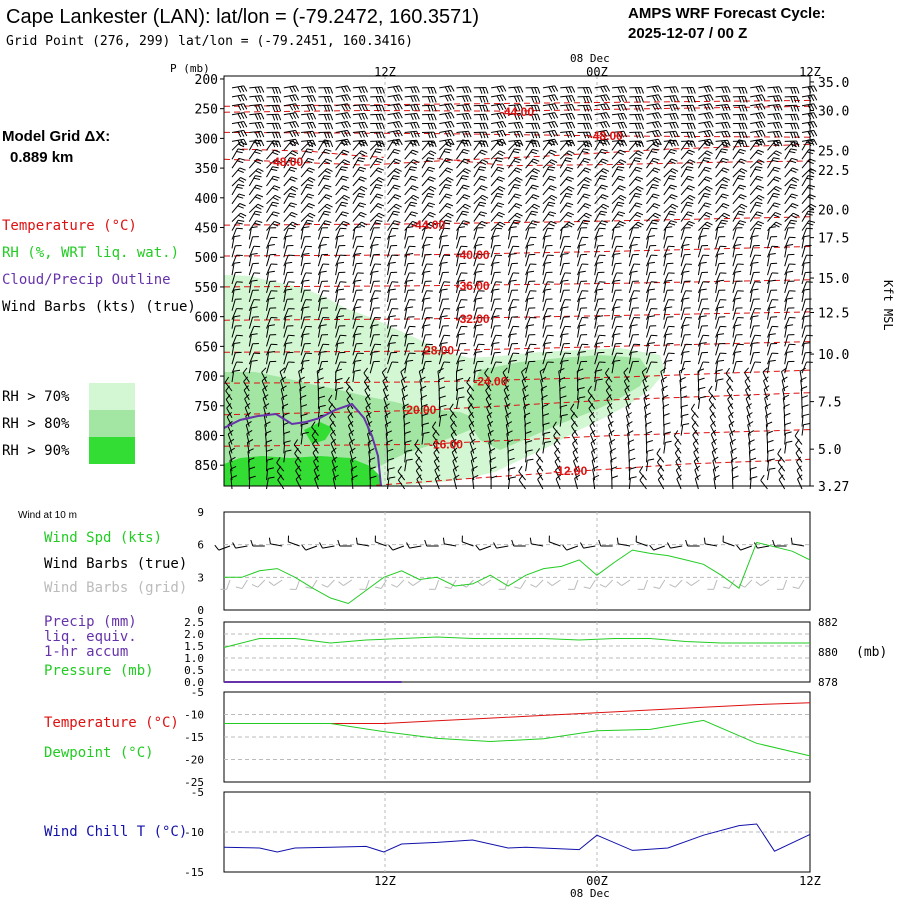 The height and width of the screenshot is (900, 900). I want to click on top-time-axis: 12Z 00Z 12Z, so click(597, 72).